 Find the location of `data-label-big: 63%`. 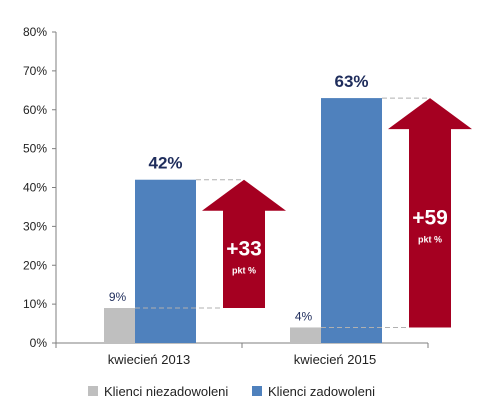

data-label-big: 63% is located at coordinates (351, 81).